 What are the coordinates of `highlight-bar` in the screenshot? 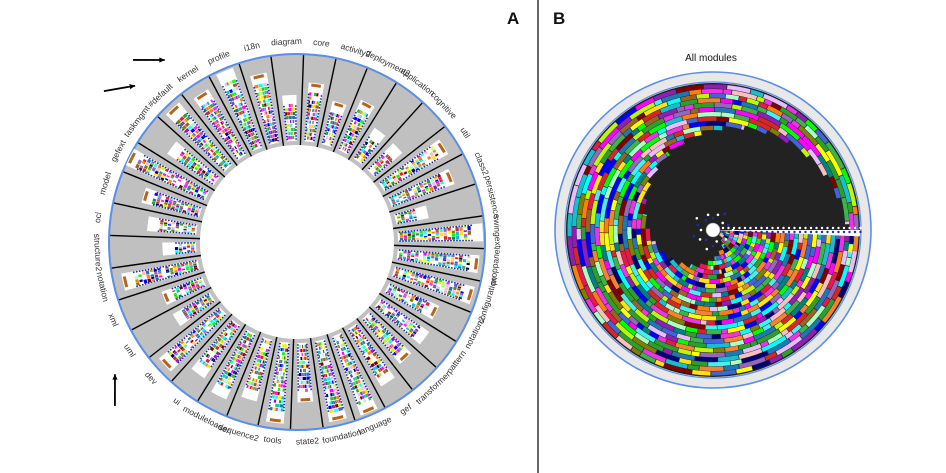 It's located at (305, 399).